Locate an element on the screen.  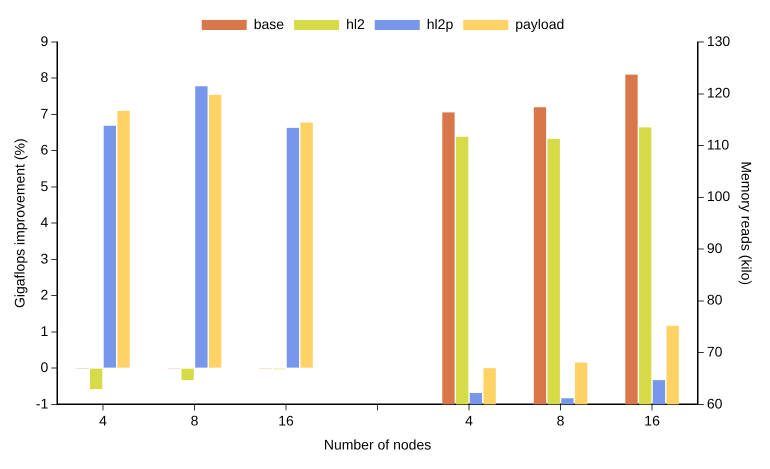
y2-tick-label: 110 is located at coordinates (718, 144).